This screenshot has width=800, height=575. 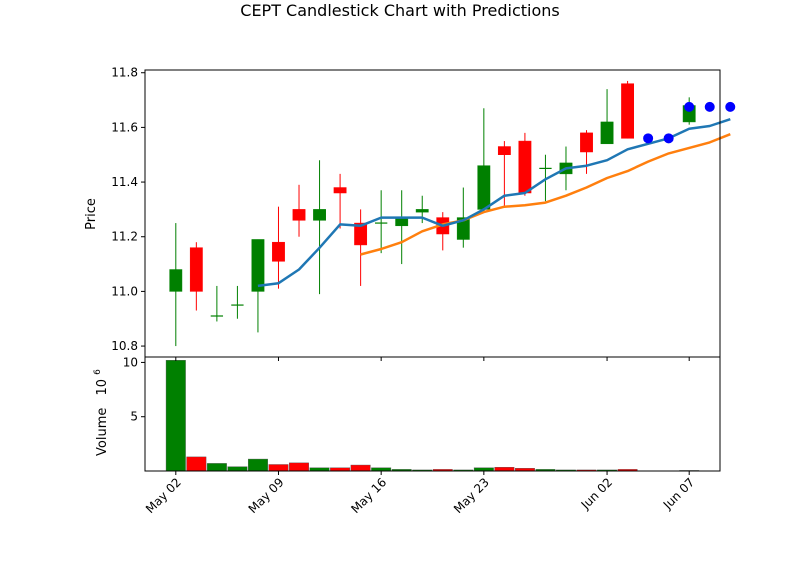 I want to click on volume-plot-frame, so click(x=432, y=414).